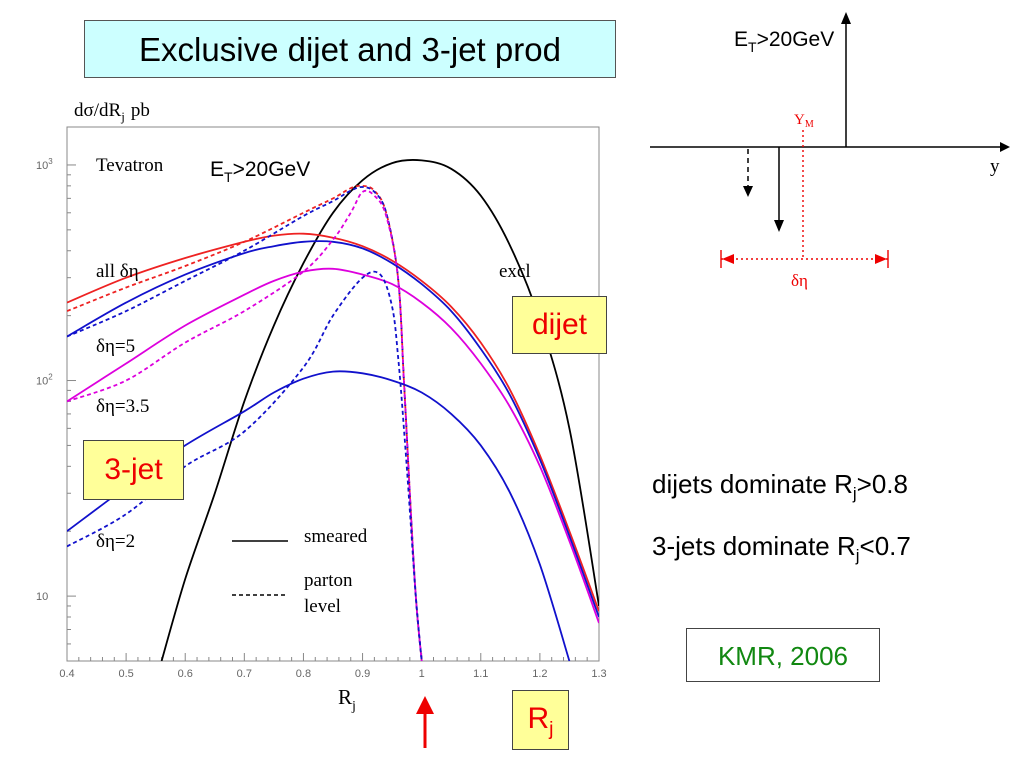 Image resolution: width=1024 pixels, height=768 pixels. What do you see at coordinates (350, 49) in the screenshot?
I see `slide-title: Exclusive dijet and 3-jet prod` at bounding box center [350, 49].